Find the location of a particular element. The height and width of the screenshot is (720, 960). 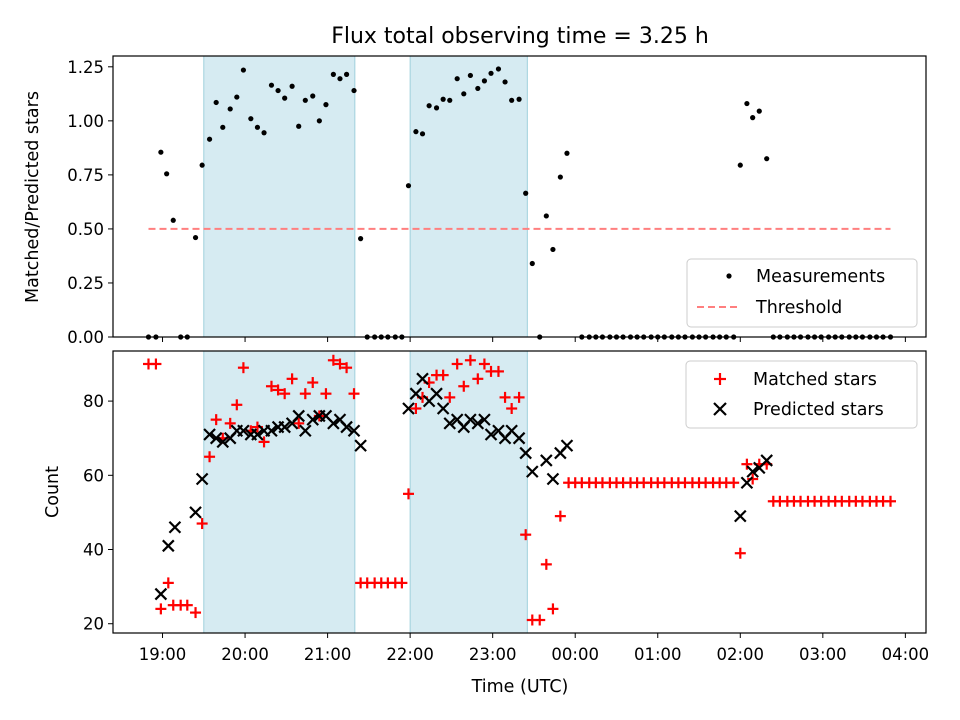

bottom-y-tick-label: 80 is located at coordinates (93, 401).